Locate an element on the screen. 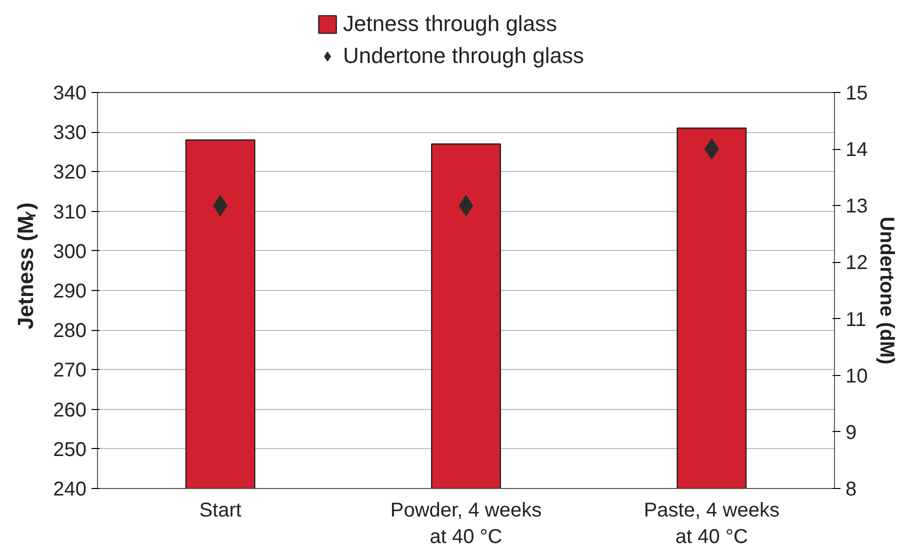 The image size is (900, 550). y2-tick-label: 15 is located at coordinates (857, 93).